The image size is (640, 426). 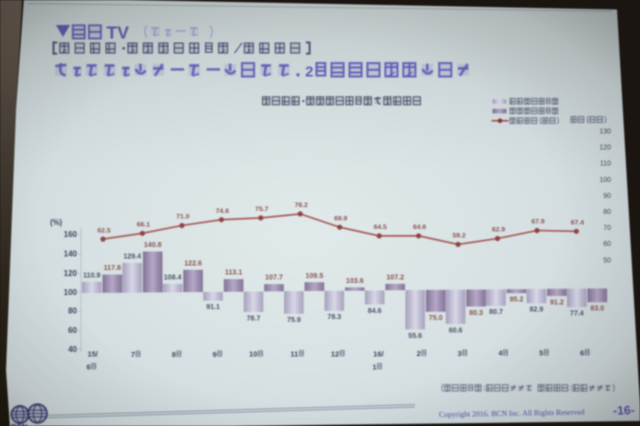 I want to click on svg-text: 4, so click(x=500, y=353).